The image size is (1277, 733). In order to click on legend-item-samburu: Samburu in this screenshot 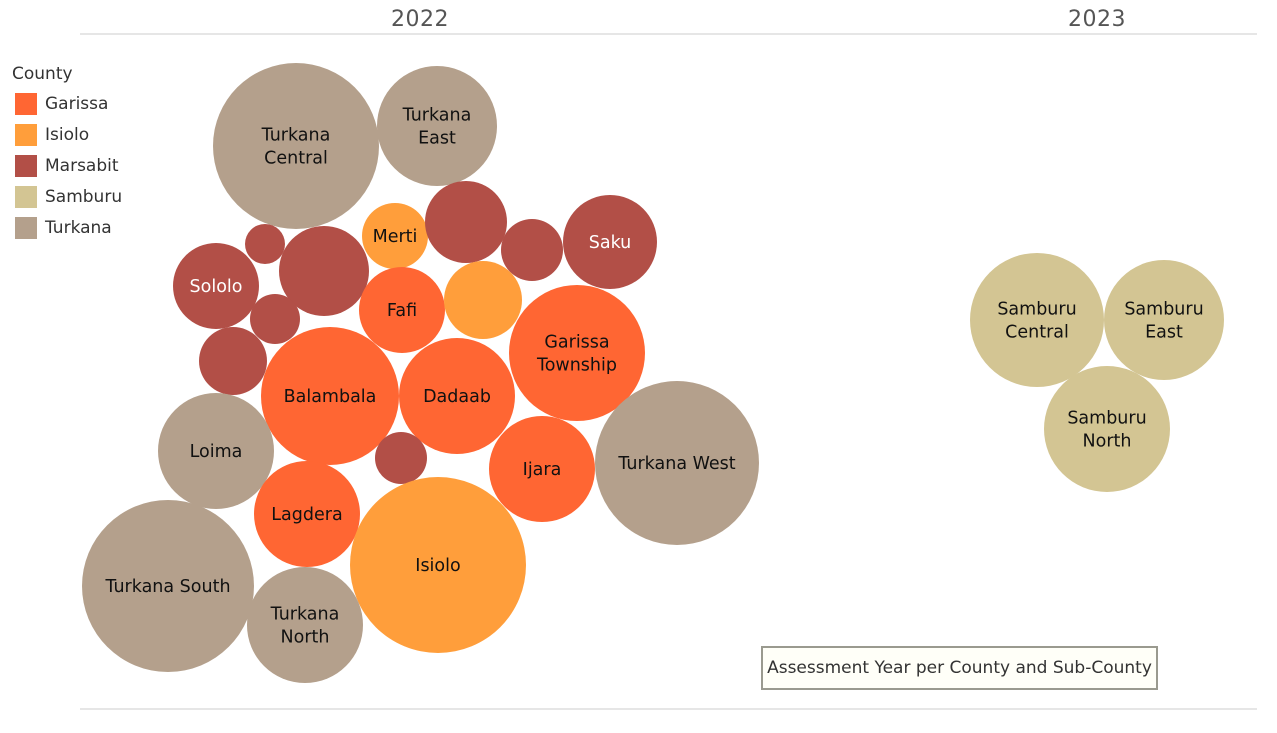, I will do `click(67, 196)`.